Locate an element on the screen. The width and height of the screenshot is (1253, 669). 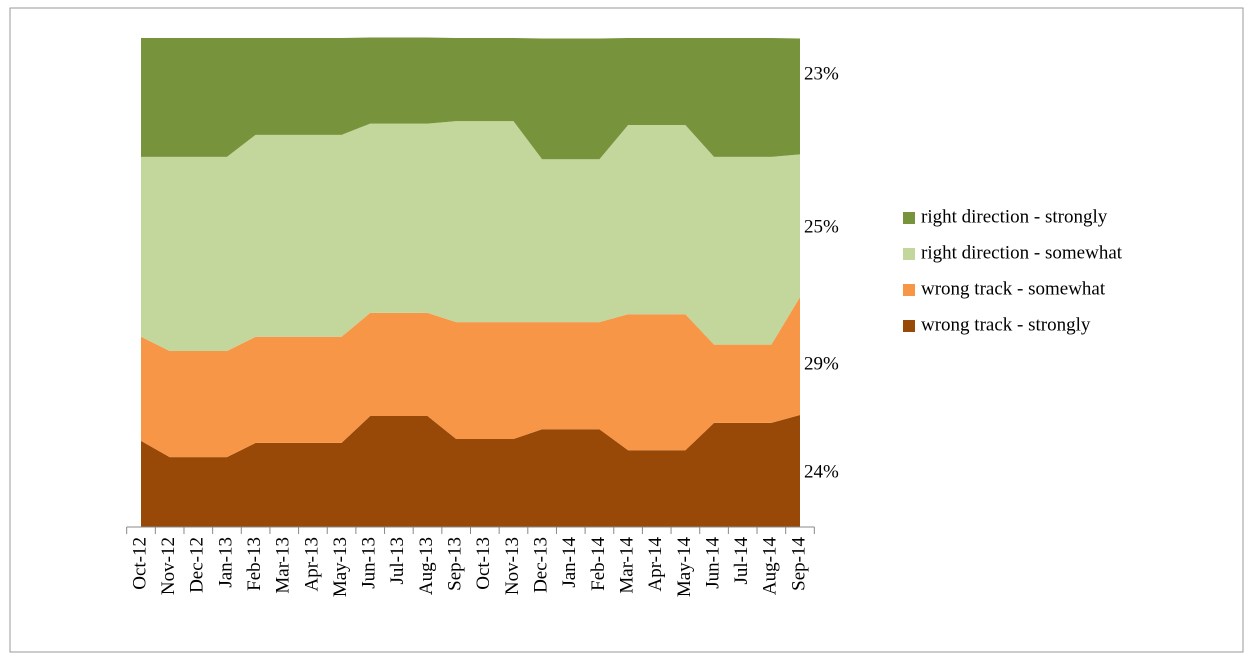
x-tick-label: Apr-13 is located at coordinates (311, 564).